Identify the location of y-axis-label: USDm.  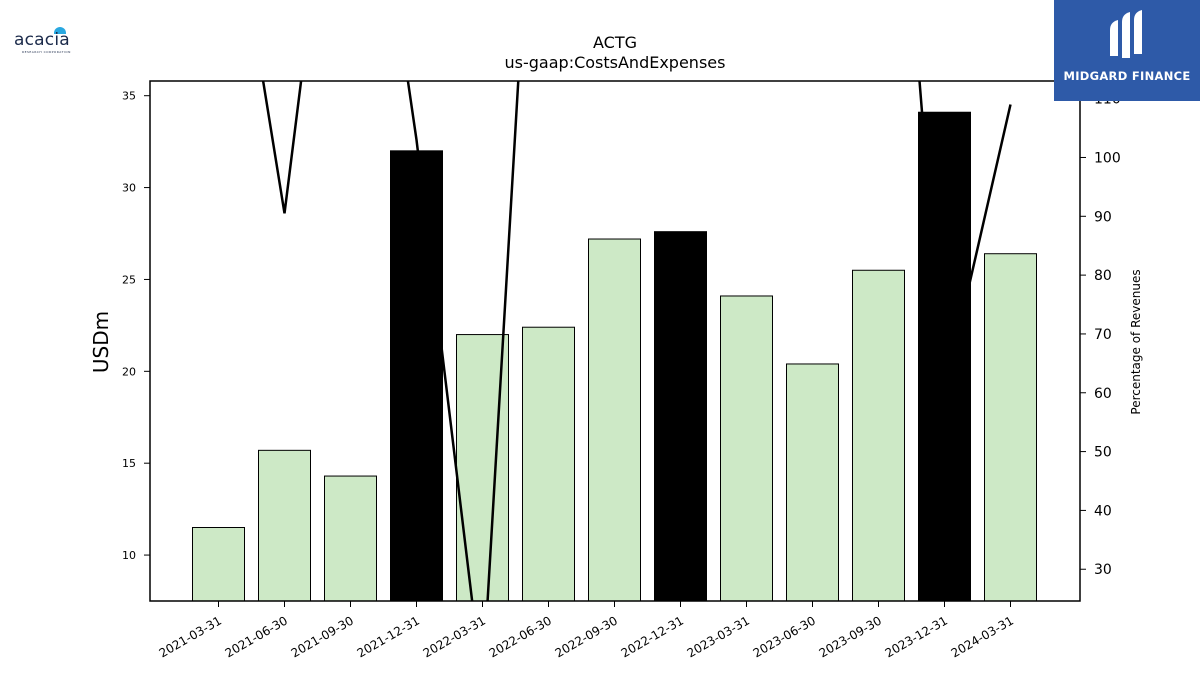
(101, 342).